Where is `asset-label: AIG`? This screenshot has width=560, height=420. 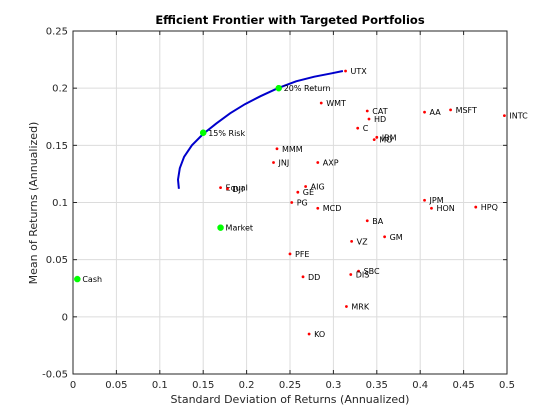 asset-label: AIG is located at coordinates (318, 186).